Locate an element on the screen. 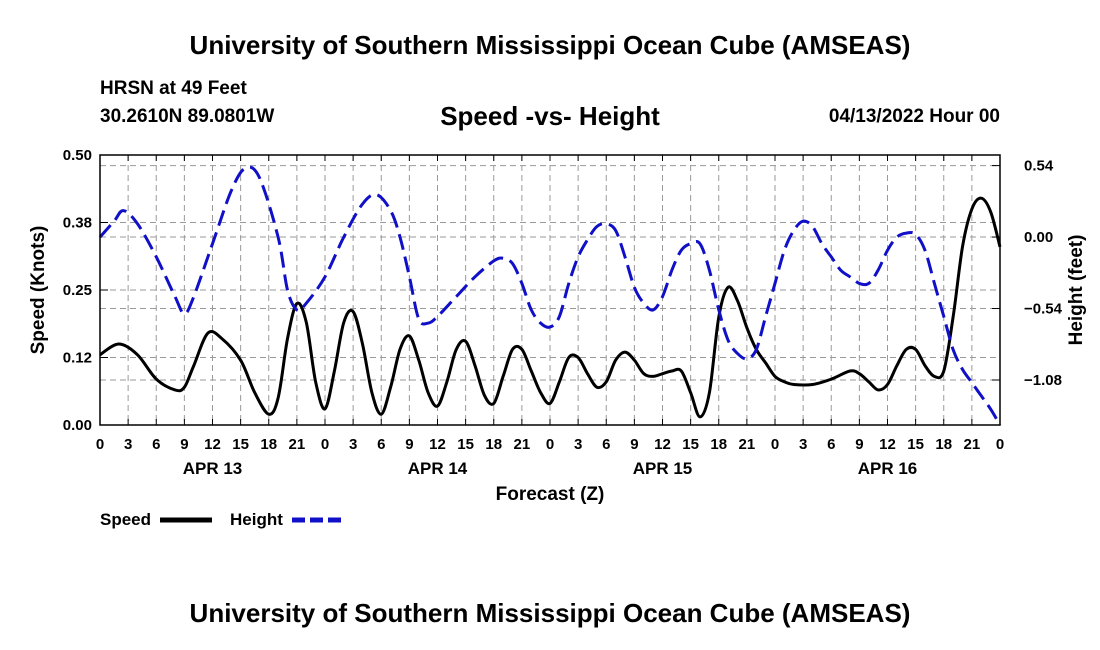 The image size is (1100, 650). y-tick-label-left: 0.38 is located at coordinates (77, 223).